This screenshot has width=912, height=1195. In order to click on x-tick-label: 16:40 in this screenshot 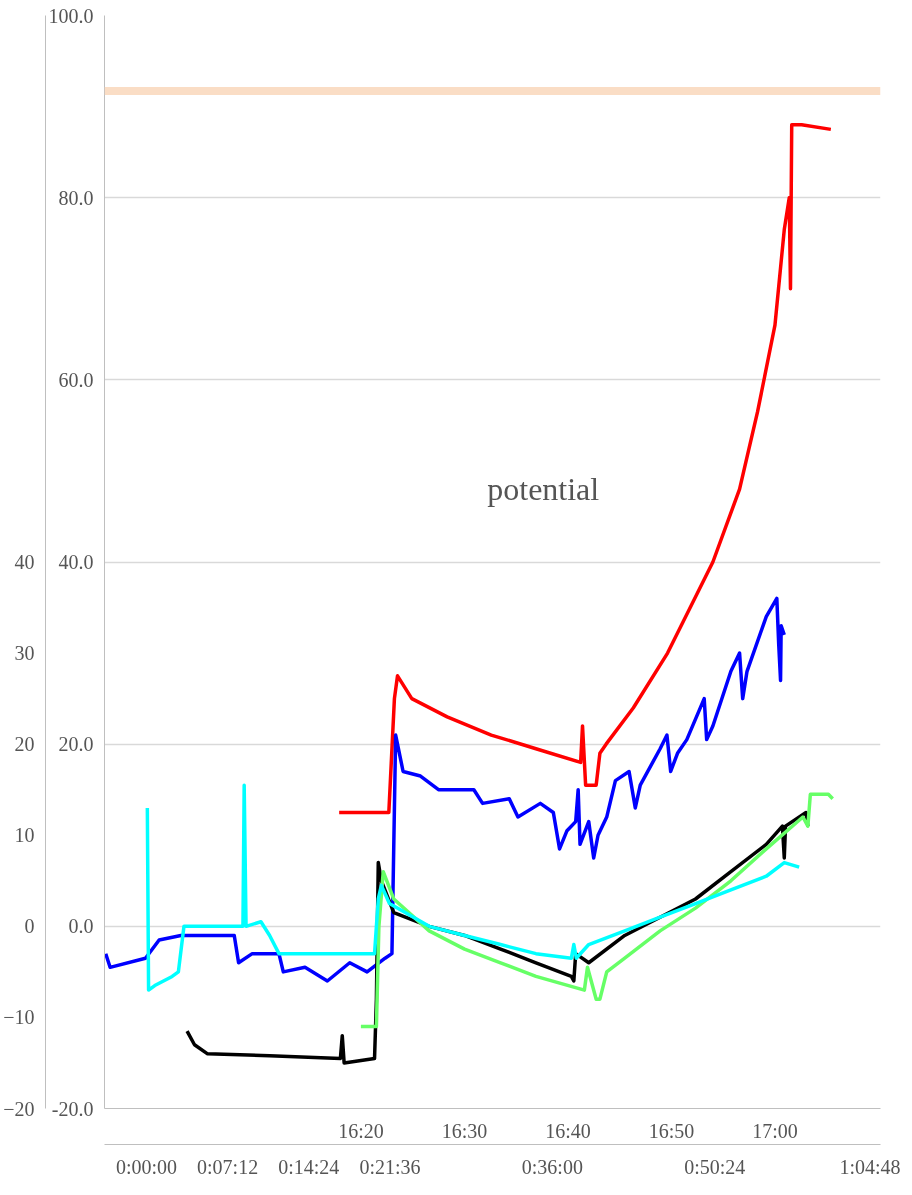, I will do `click(568, 1130)`.